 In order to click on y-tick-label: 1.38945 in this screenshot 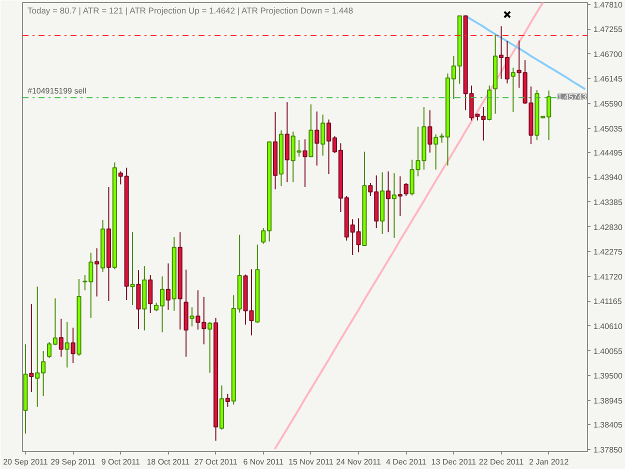, I will do `click(608, 401)`.